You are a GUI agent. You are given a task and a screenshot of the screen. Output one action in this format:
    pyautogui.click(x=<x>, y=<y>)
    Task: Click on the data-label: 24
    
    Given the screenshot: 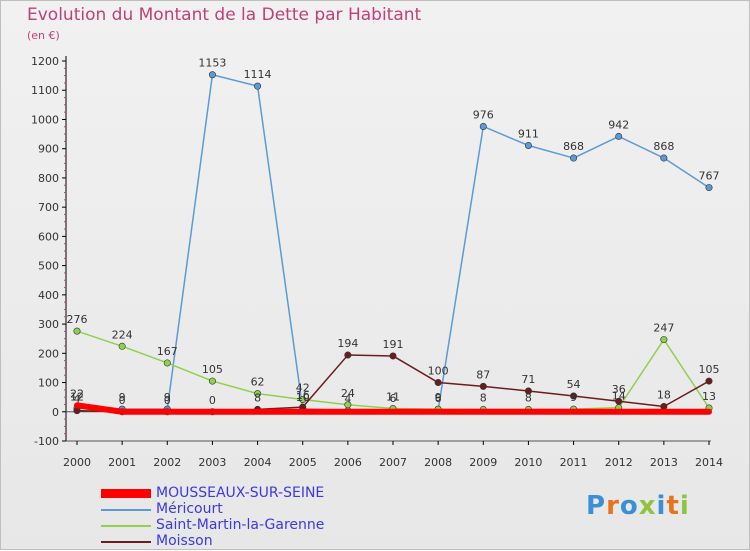 What is the action you would take?
    pyautogui.click(x=348, y=393)
    